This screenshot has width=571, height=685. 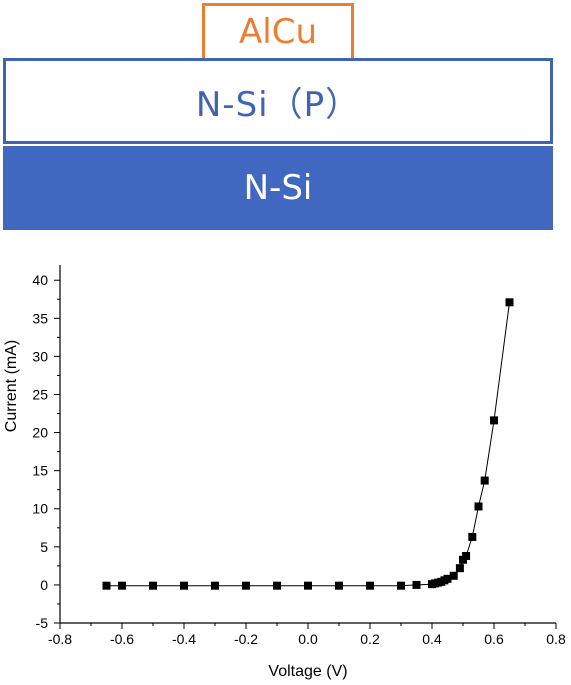 I want to click on y-tick-label: 15, so click(x=40, y=471).